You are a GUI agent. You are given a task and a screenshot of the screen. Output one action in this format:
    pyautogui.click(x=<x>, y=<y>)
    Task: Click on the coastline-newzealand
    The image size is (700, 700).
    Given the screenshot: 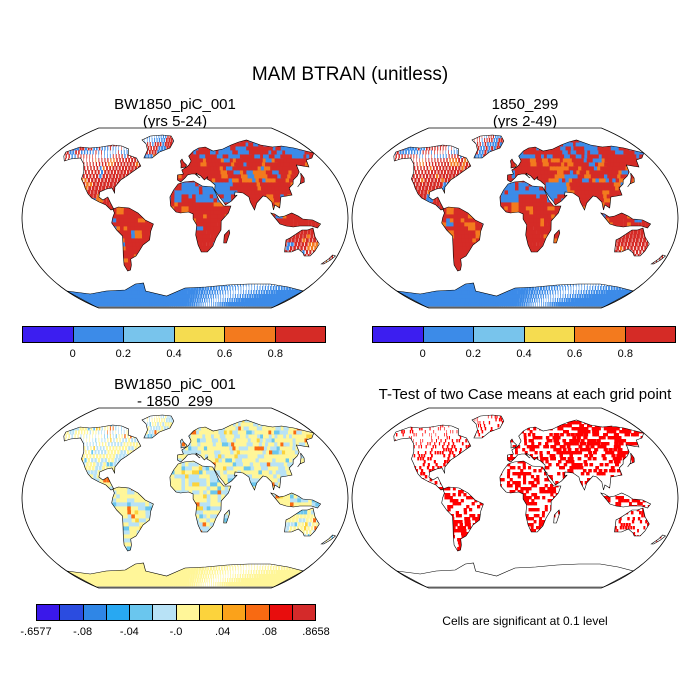 What is the action you would take?
    pyautogui.click(x=328, y=259)
    